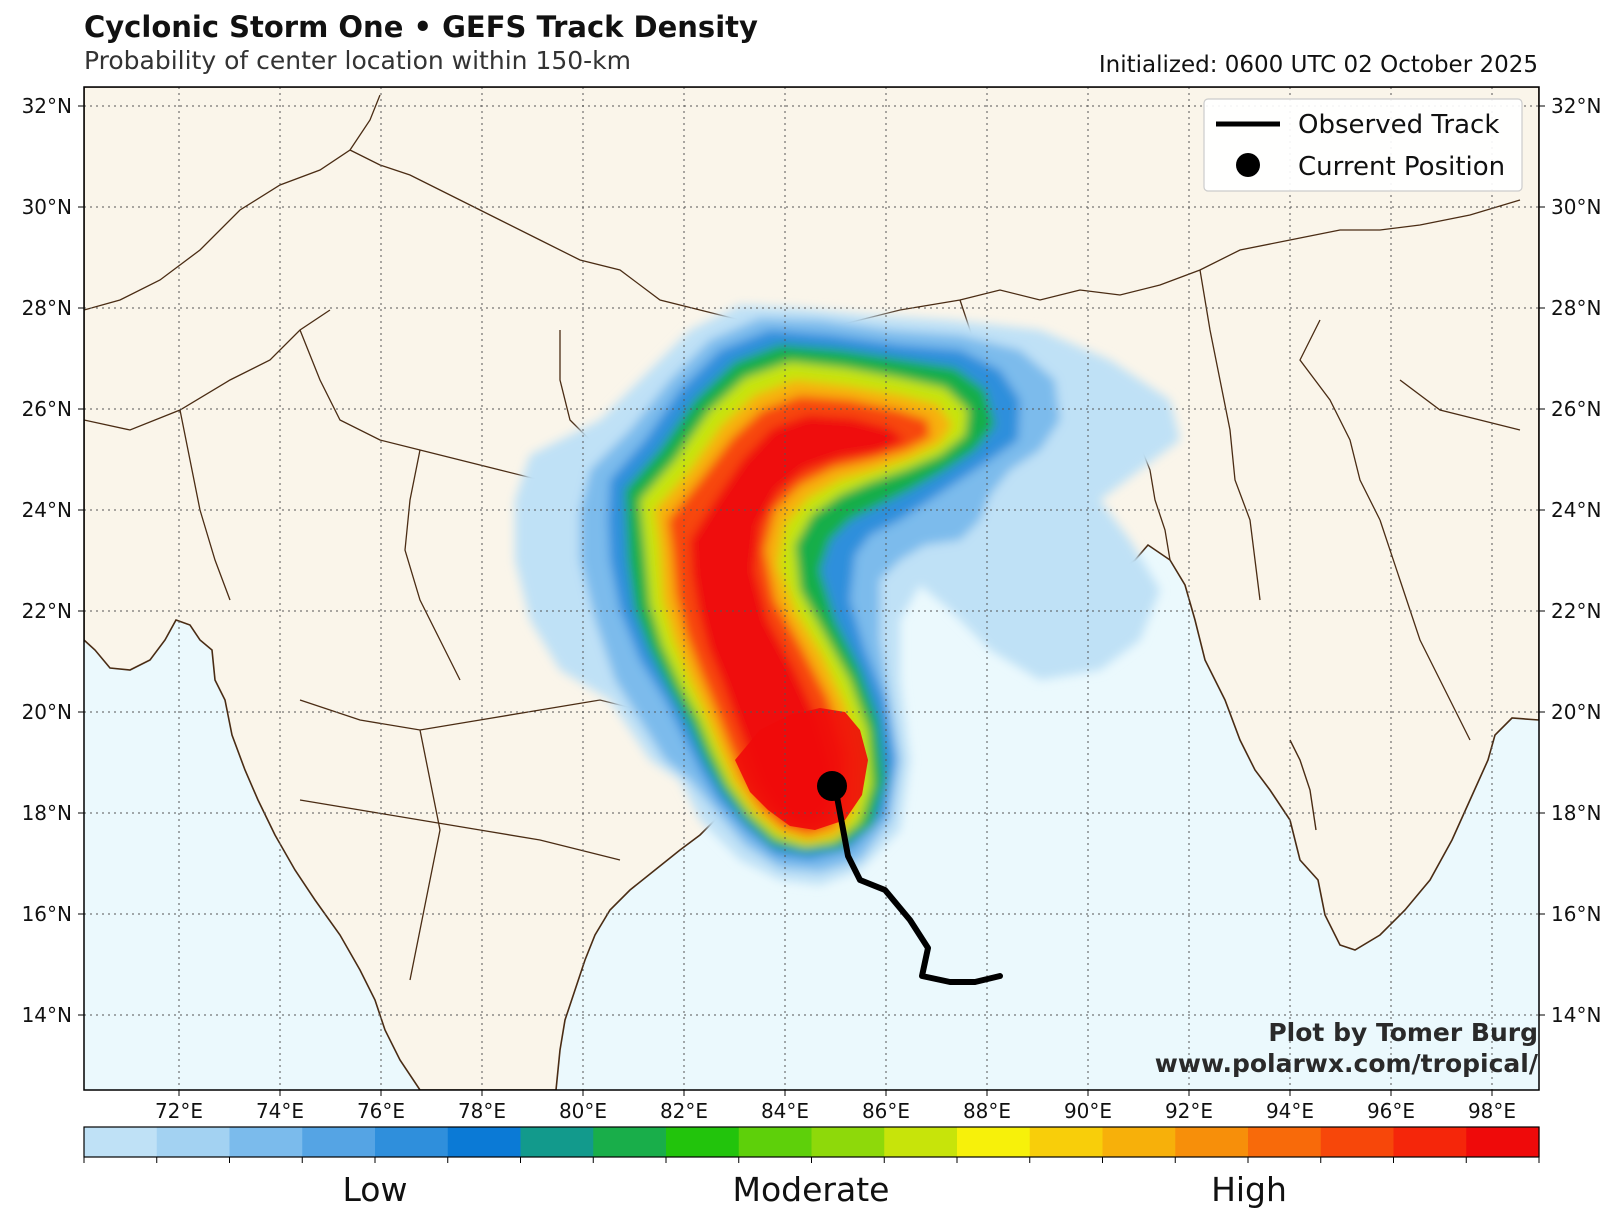  What do you see at coordinates (684, 1111) in the screenshot?
I see `lon-label: 82°E` at bounding box center [684, 1111].